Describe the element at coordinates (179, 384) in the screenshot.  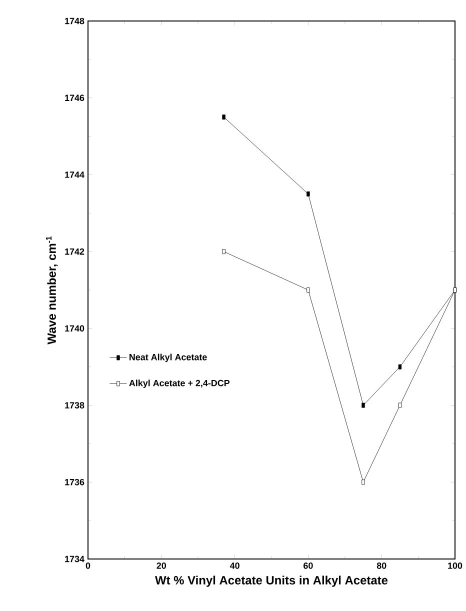
I see `legend-label: Alkyl Acetate + 2,4-DCP` at that location.